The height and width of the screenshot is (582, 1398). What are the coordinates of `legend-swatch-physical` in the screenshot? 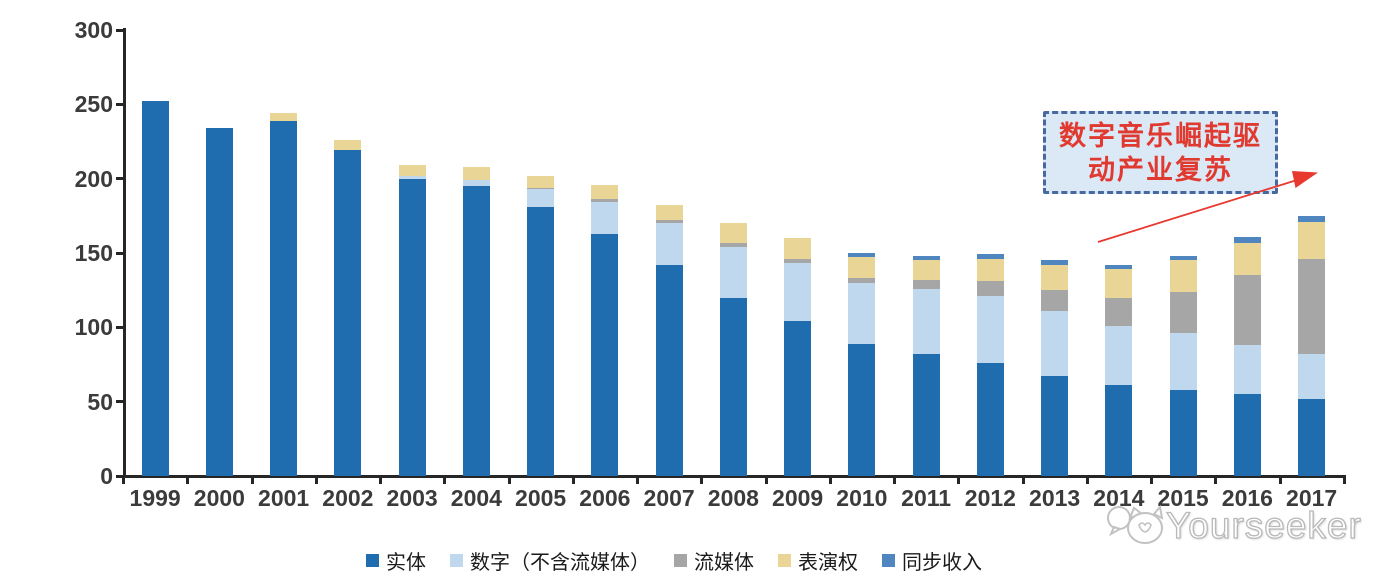 It's located at (372, 560).